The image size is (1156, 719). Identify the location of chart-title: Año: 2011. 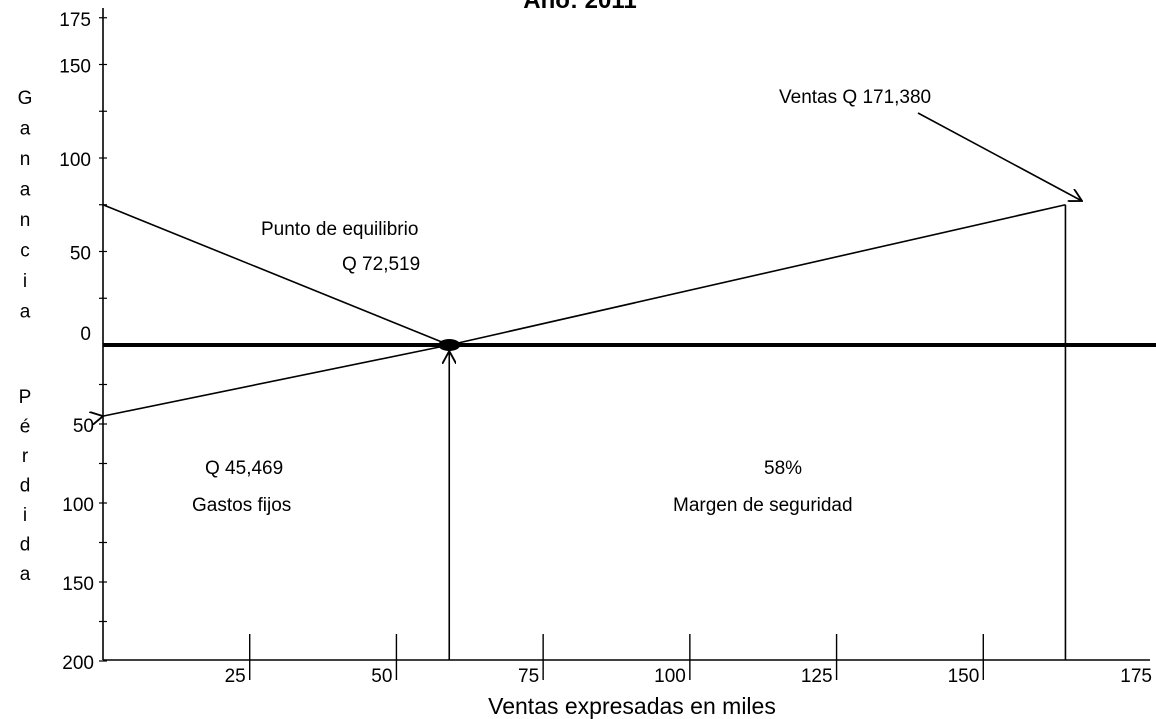
(579, 7).